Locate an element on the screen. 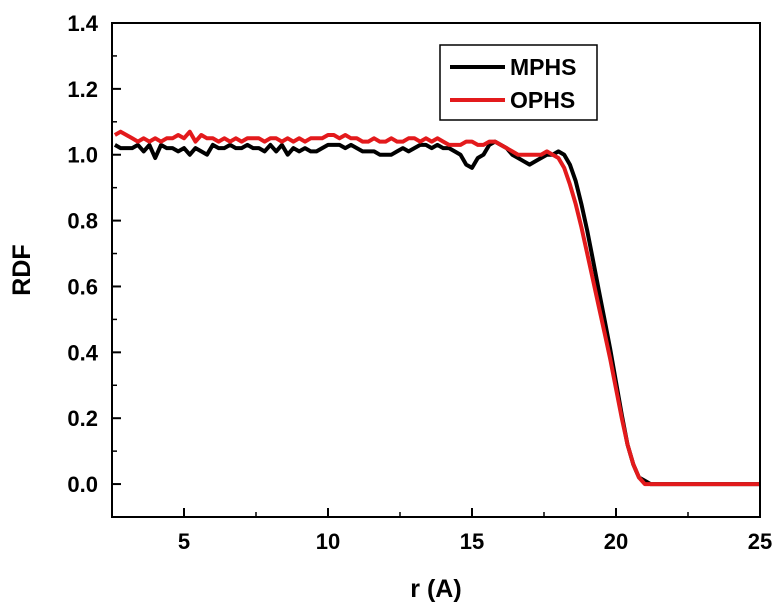  legend: MPHS OPHS is located at coordinates (518, 82).